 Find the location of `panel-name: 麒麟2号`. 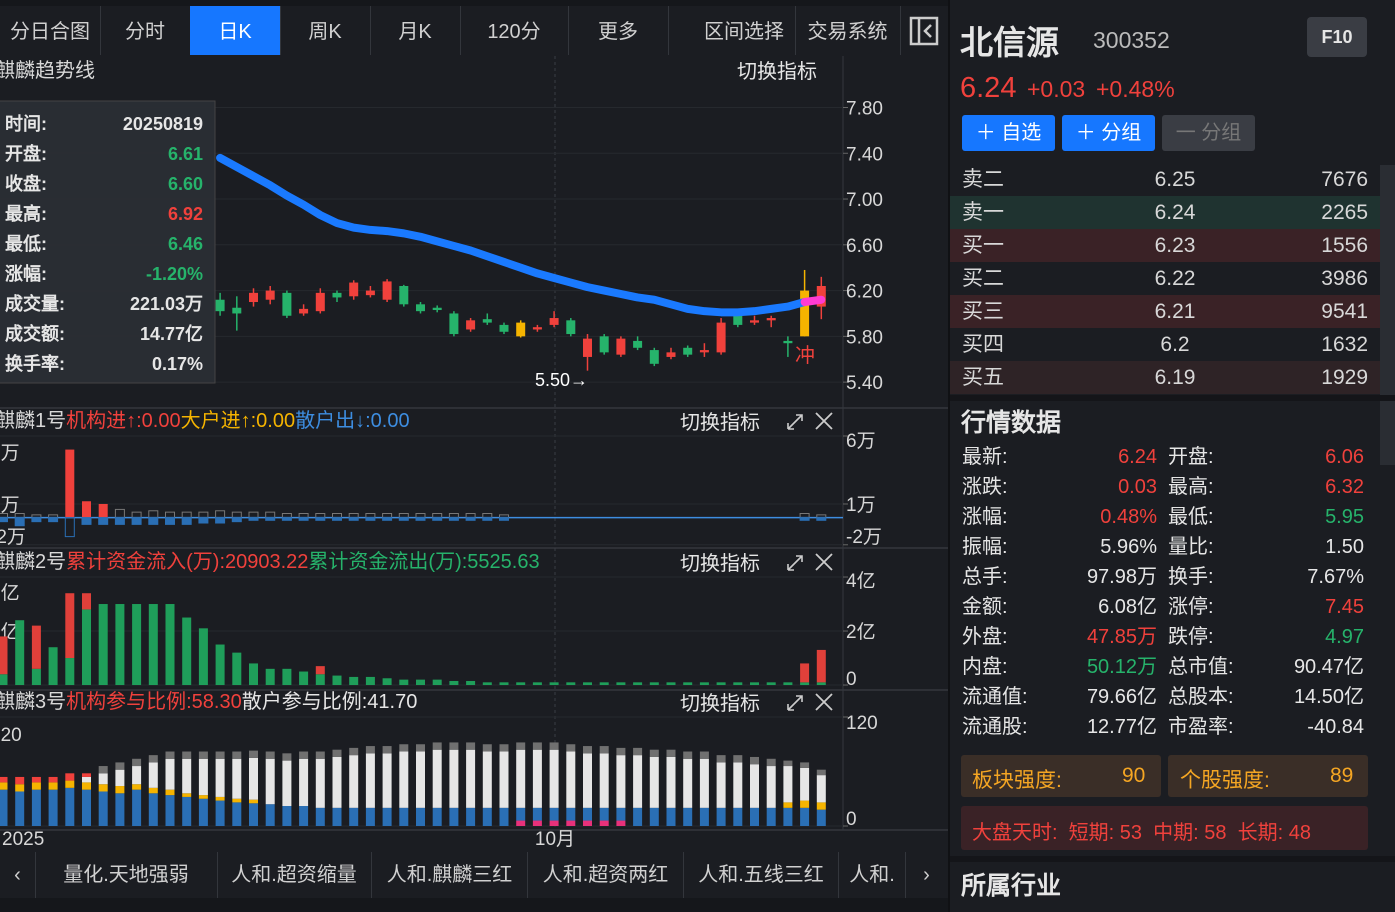

panel-name: 麒麟2号 is located at coordinates (33, 561).